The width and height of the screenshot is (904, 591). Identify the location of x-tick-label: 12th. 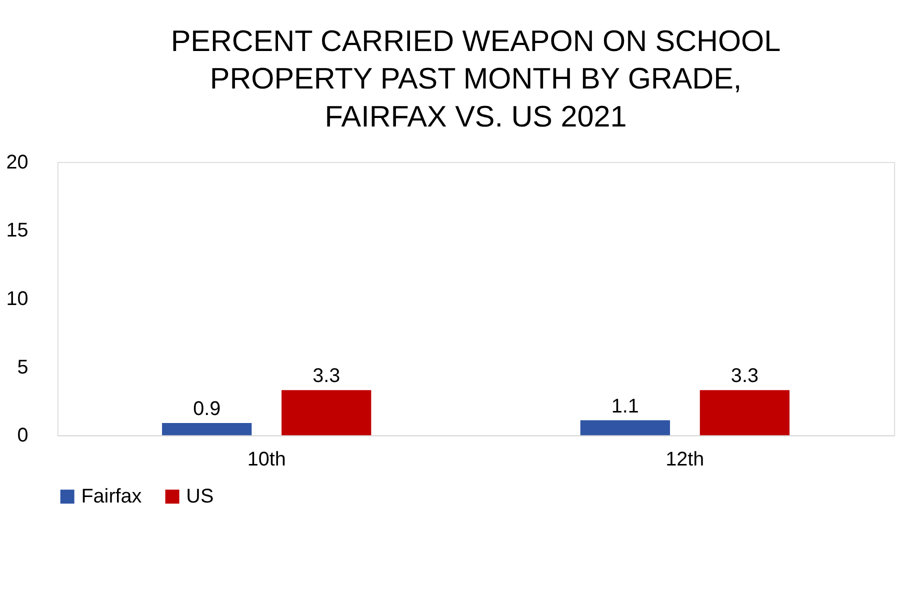
(685, 459).